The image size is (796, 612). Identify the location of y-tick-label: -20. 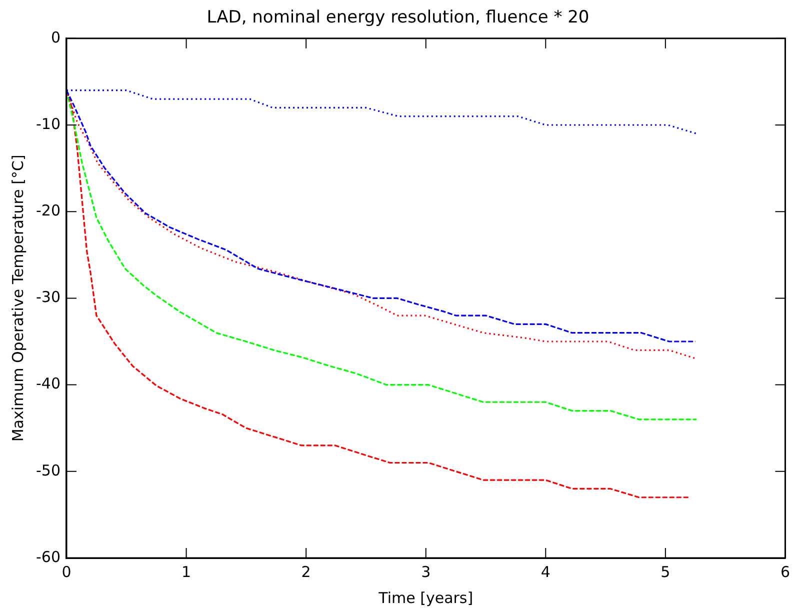
(48, 210).